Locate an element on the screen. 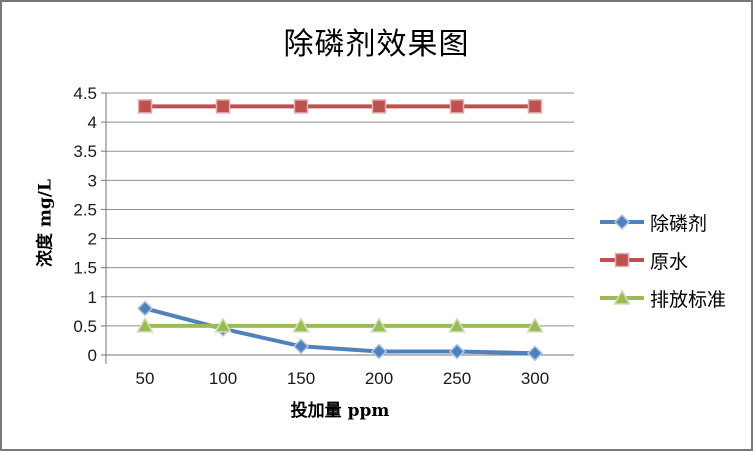  legend: 除磷剂 原水 排放标准 is located at coordinates (662, 260).